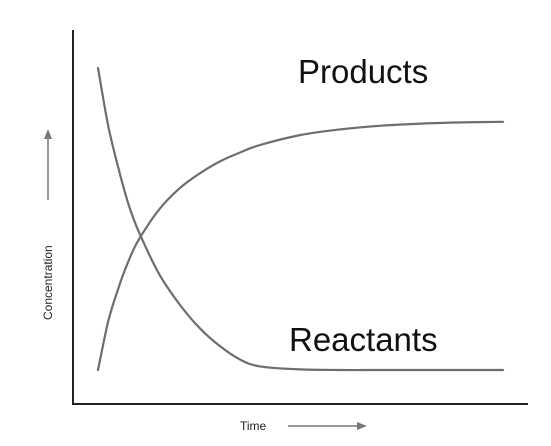 The height and width of the screenshot is (446, 551). What do you see at coordinates (48, 134) in the screenshot?
I see `y-axis-arrow-icon` at bounding box center [48, 134].